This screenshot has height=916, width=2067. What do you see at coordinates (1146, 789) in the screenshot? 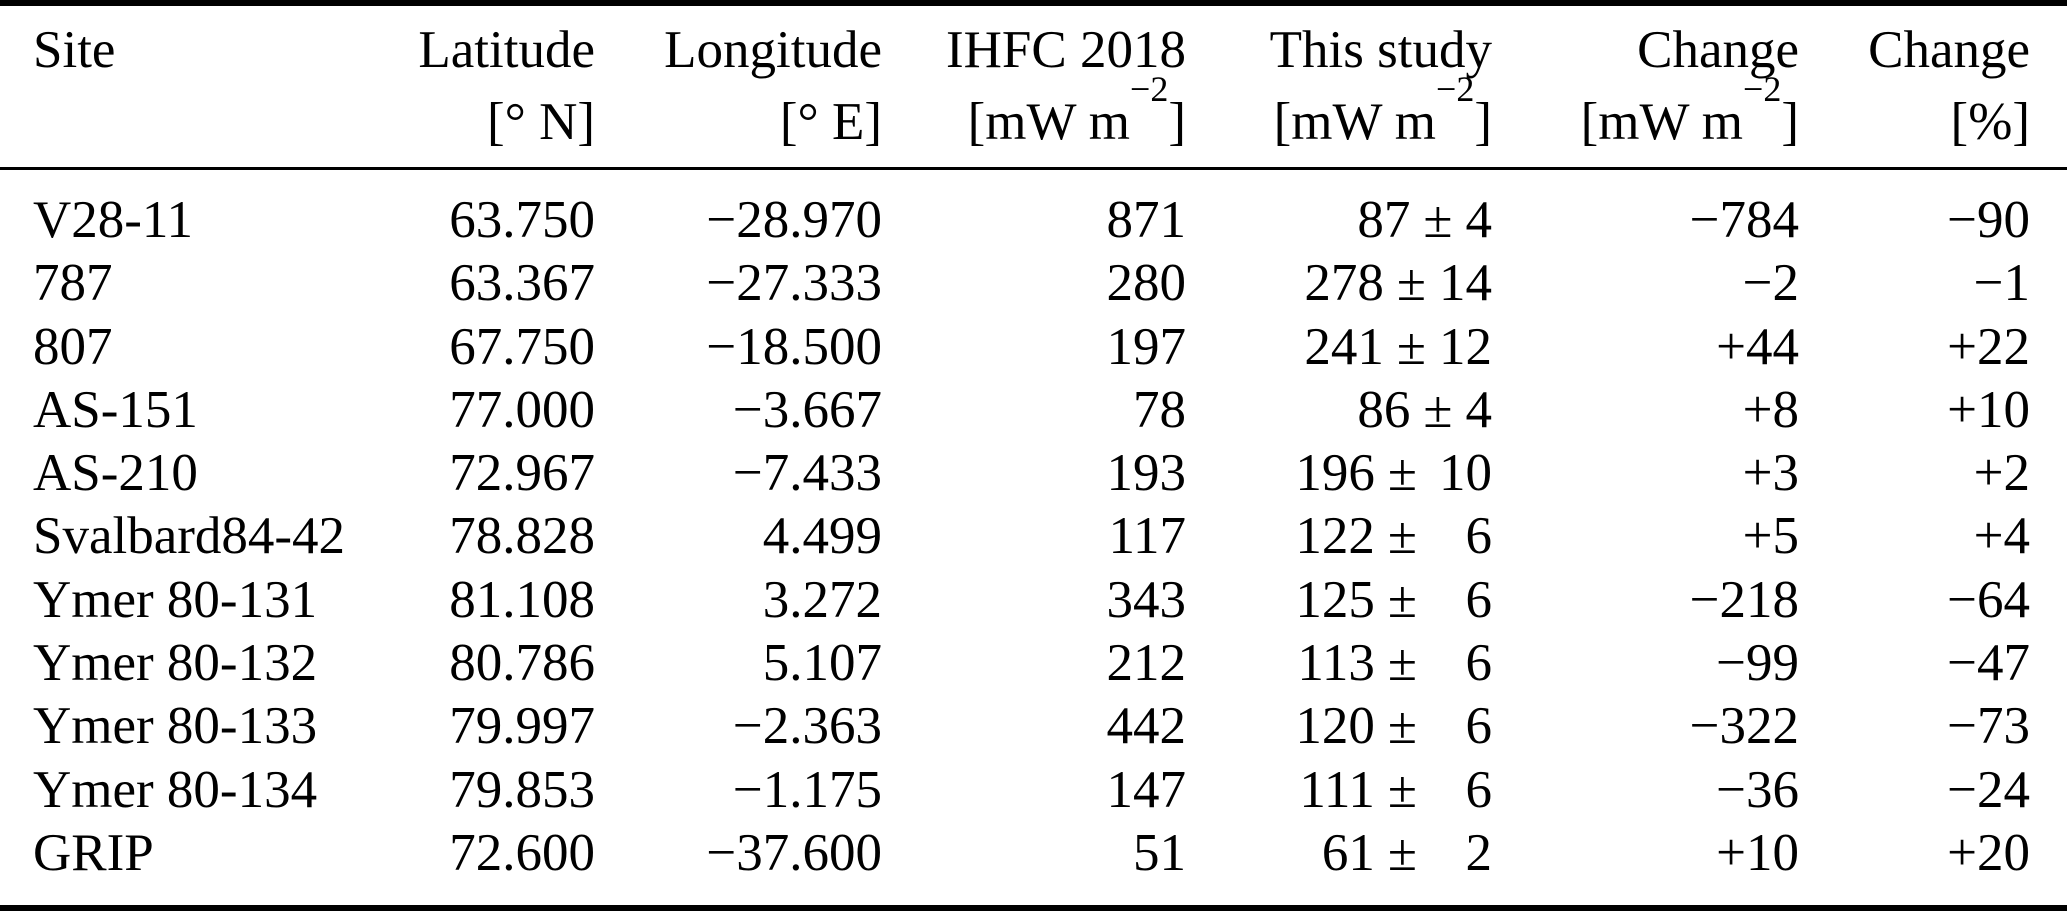
I see `ihfc-cell: 147` at bounding box center [1146, 789].